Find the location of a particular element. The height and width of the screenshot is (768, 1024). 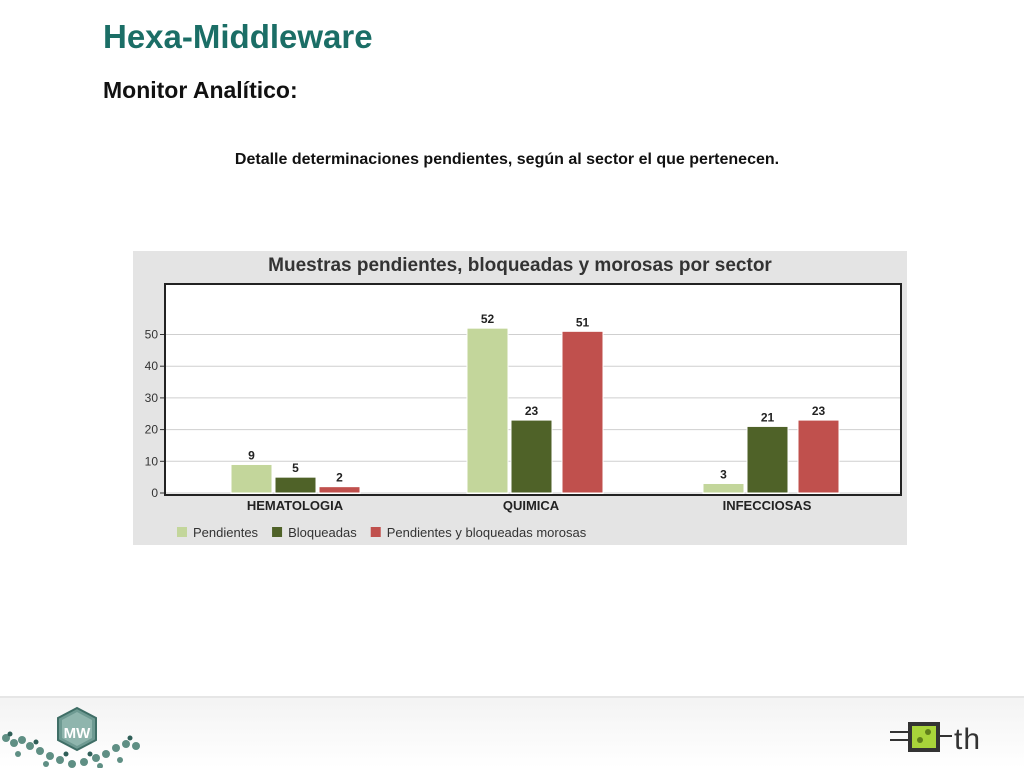

x-tick-label: INFECCIOSAS is located at coordinates (767, 505).